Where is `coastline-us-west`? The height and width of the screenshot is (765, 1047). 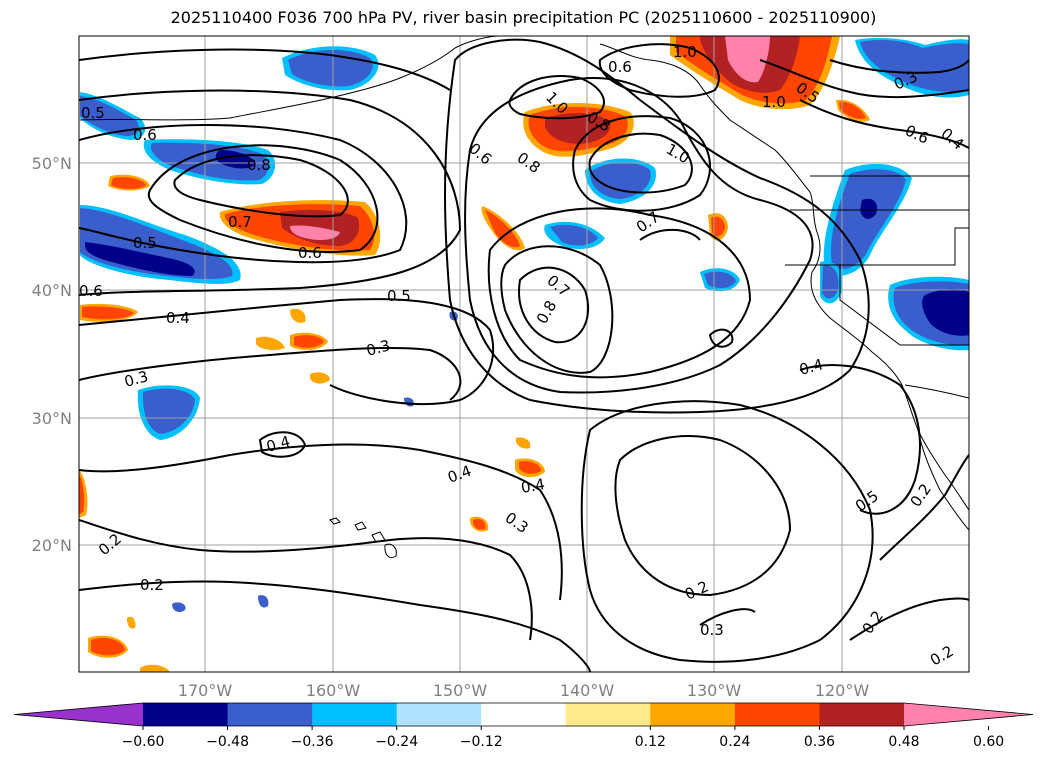 coastline-us-west is located at coordinates (889, 391).